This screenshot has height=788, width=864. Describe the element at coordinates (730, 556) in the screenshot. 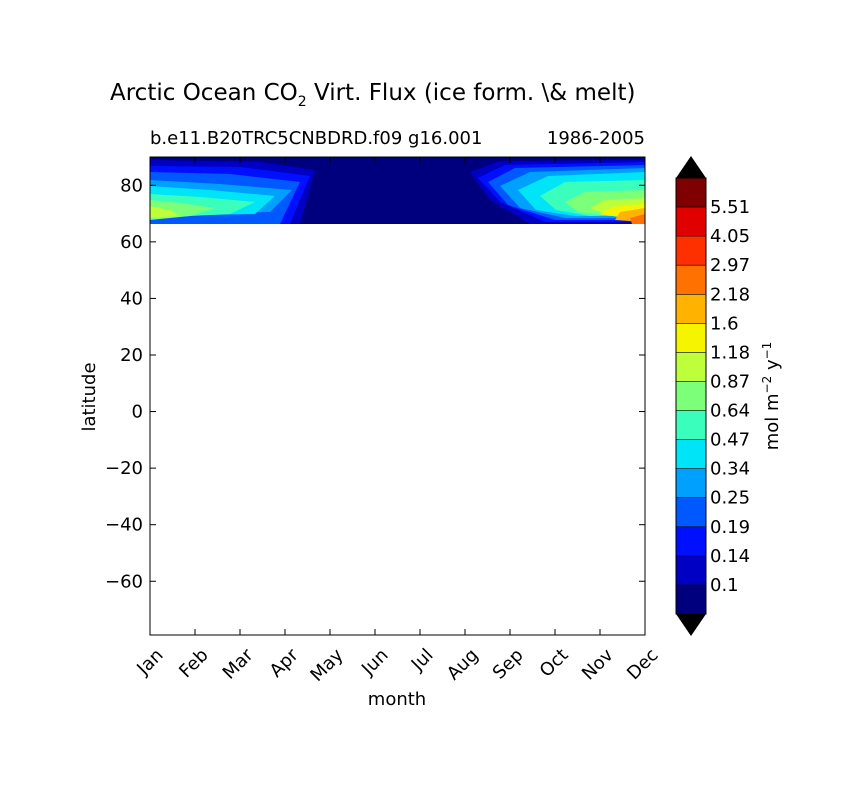

I see `colorbar-tick-label: 0.14` at that location.